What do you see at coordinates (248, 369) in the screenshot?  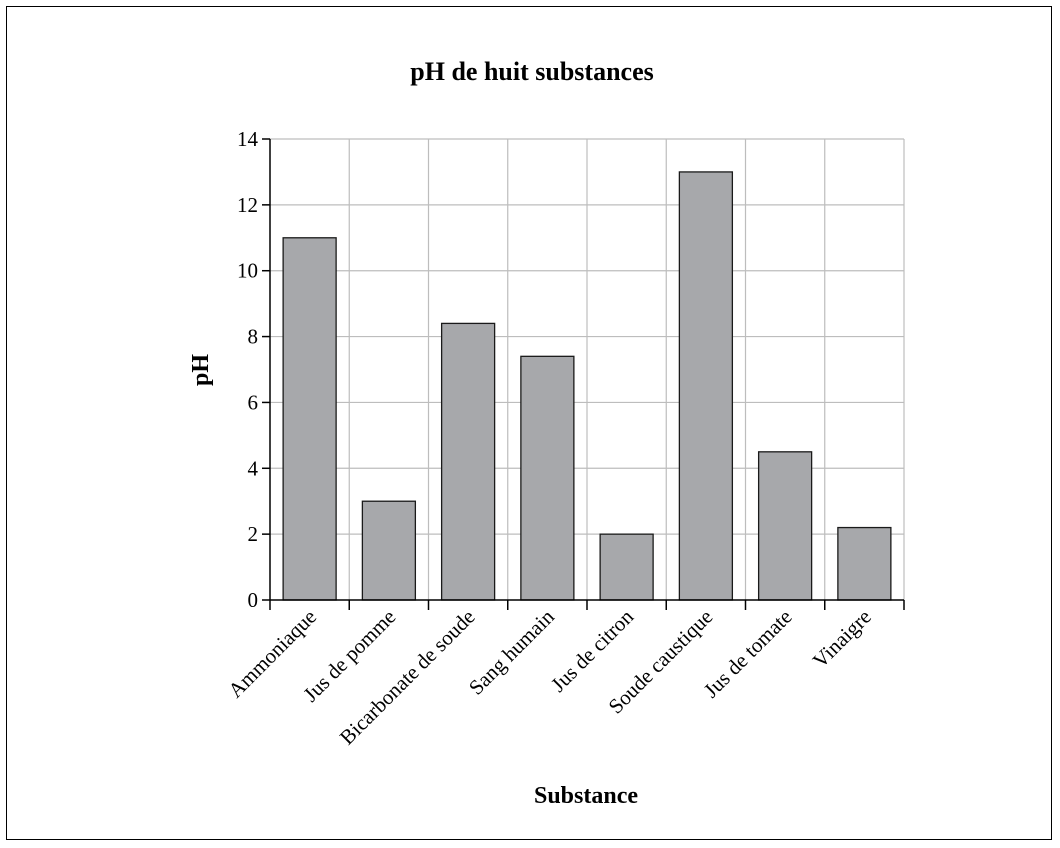 I see `y-tick-labels: 0 2 4 6 8 10 12 14` at bounding box center [248, 369].